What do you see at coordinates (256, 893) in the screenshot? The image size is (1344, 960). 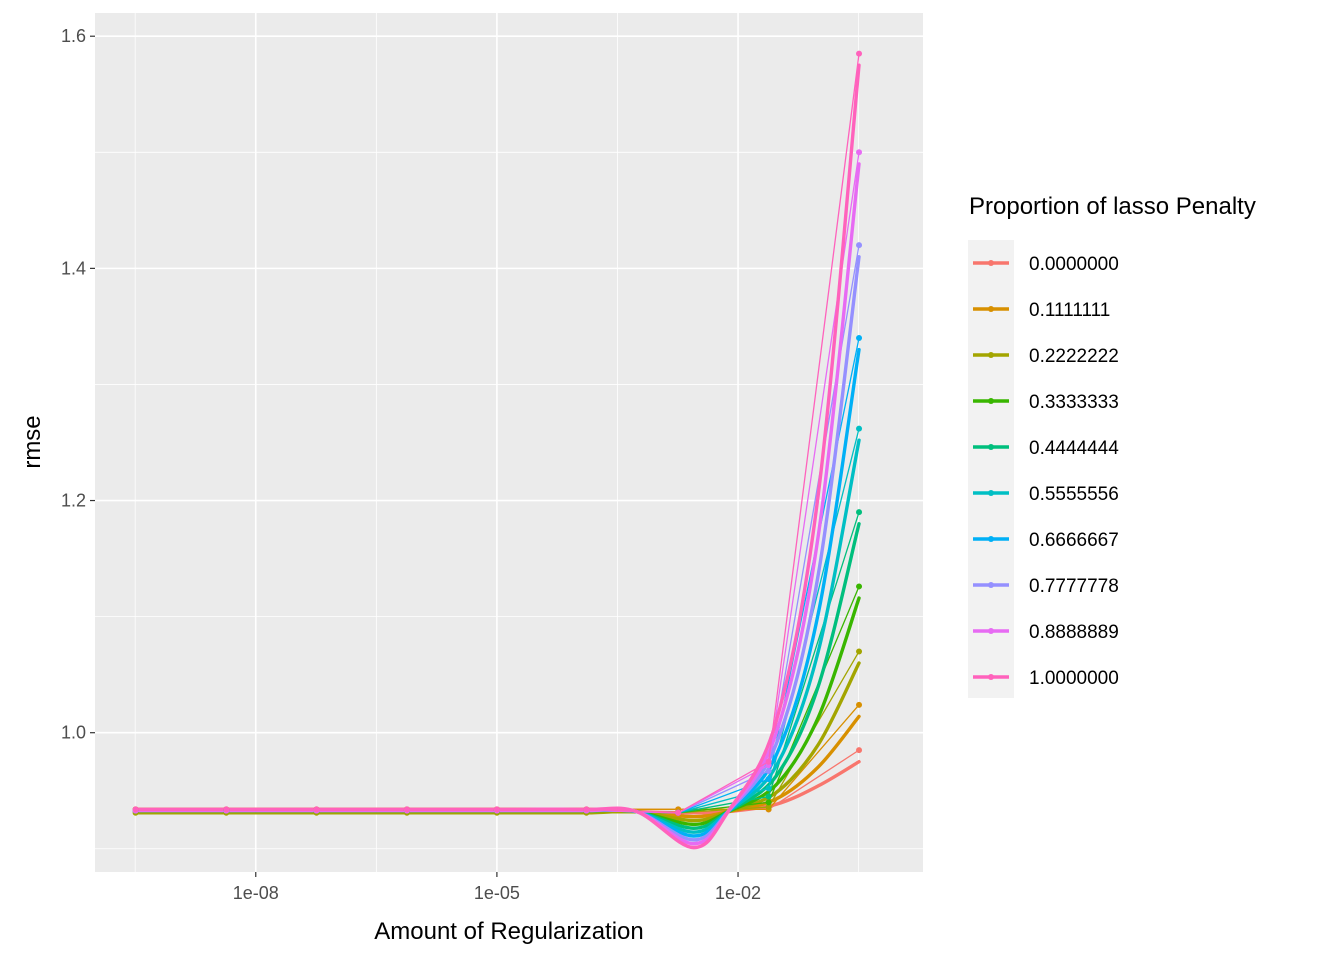 I see `x-tick-label: 1e-08` at bounding box center [256, 893].